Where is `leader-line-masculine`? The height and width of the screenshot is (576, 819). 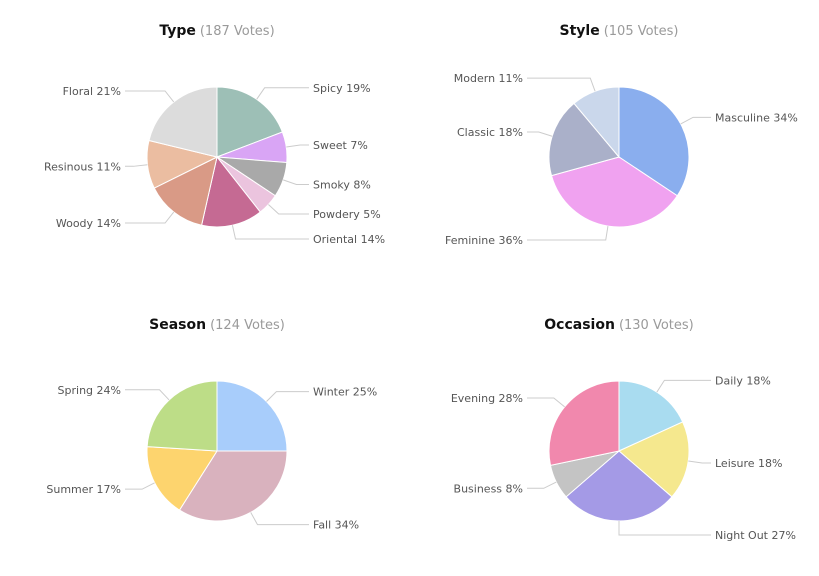
leader-line-masculine is located at coordinates (695, 120).